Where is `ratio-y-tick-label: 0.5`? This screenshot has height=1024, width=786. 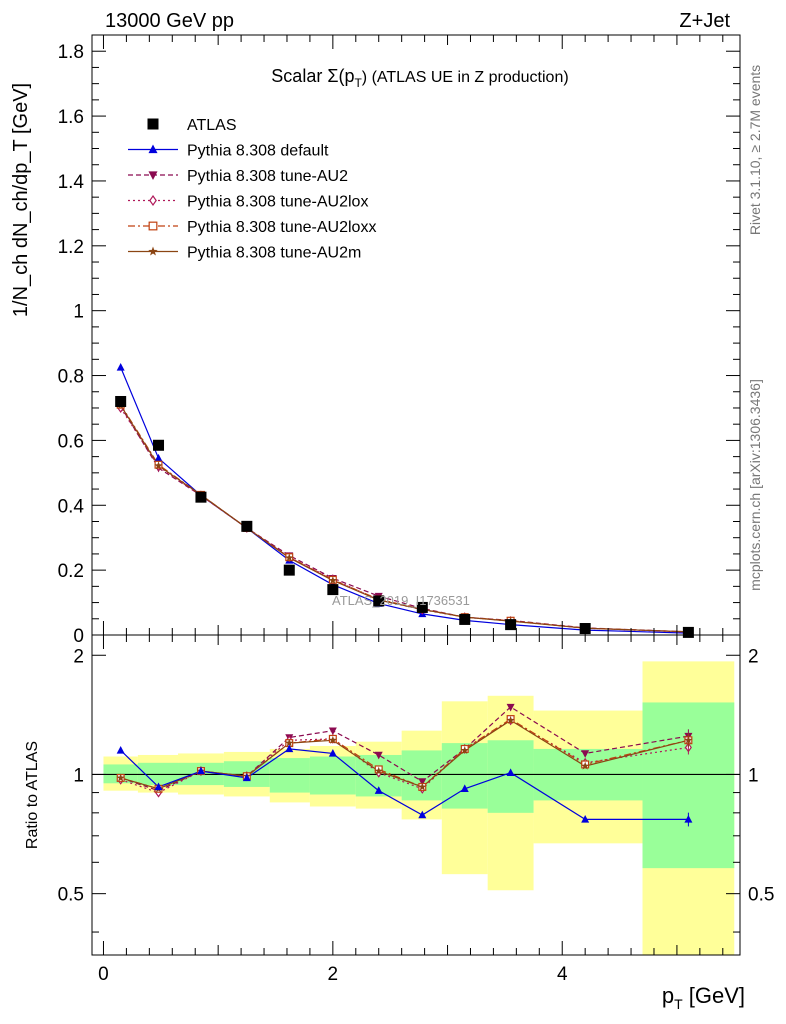 ratio-y-tick-label: 0.5 is located at coordinates (71, 895).